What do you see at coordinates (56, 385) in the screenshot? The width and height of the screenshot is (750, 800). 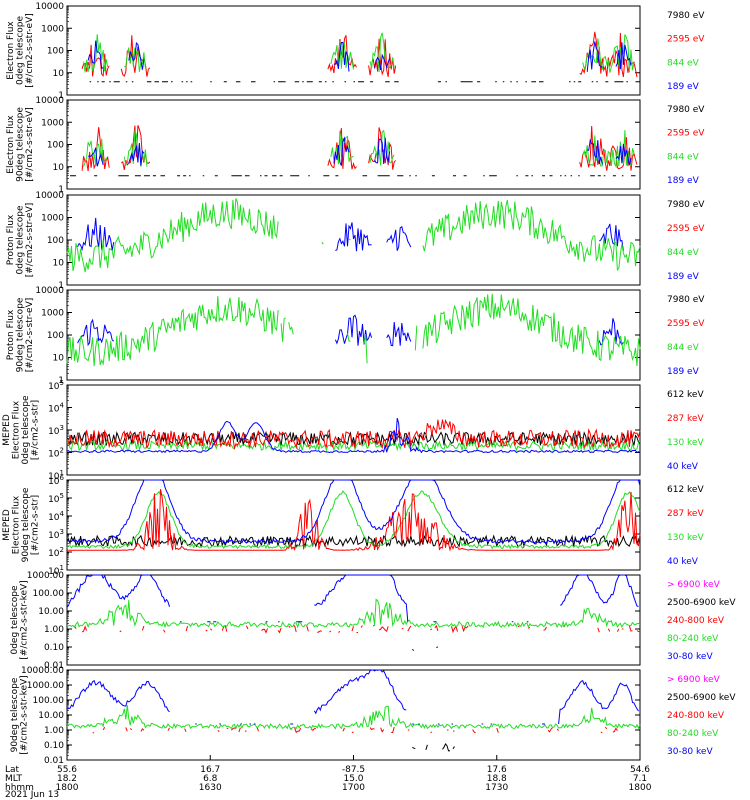 I see `y-tick-label: 10⁵` at bounding box center [56, 385].